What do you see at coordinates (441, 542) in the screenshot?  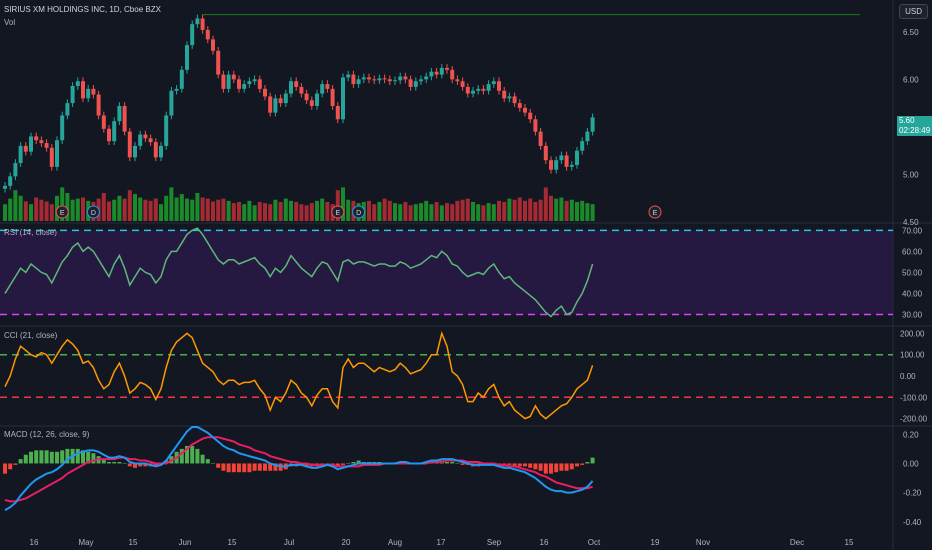 I see `x-axis-tick-label: 17` at bounding box center [441, 542].